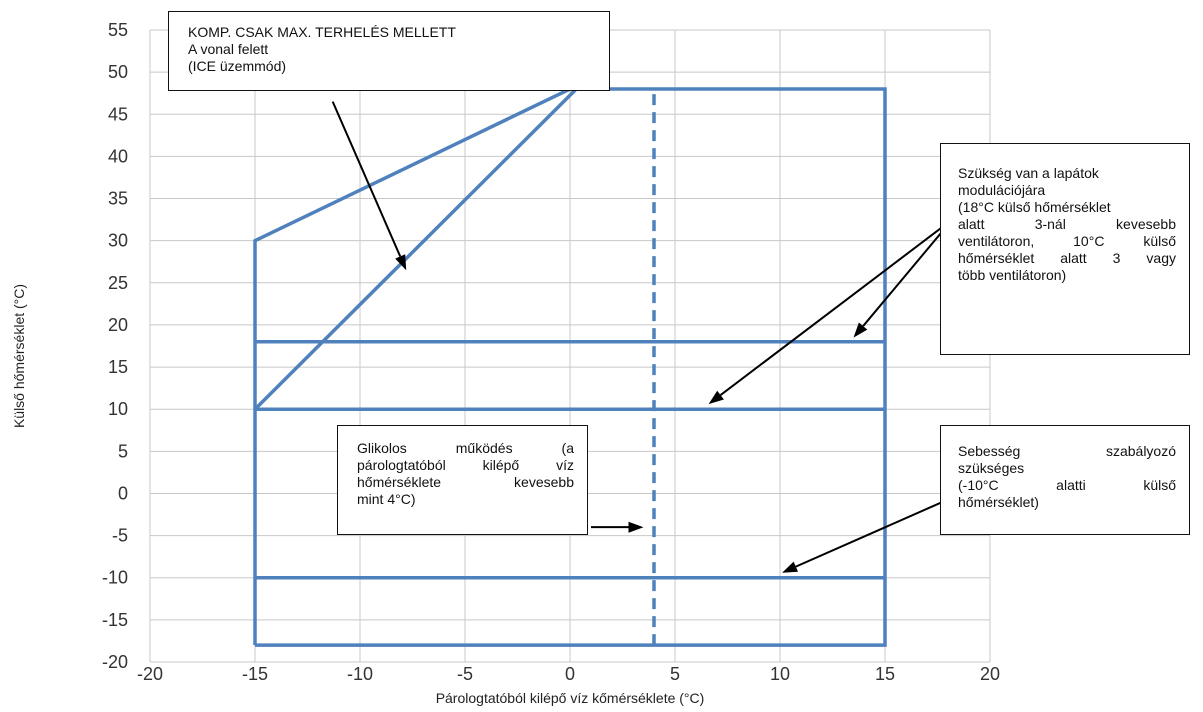  What do you see at coordinates (115, 620) in the screenshot?
I see `y-tick-label: -15` at bounding box center [115, 620].